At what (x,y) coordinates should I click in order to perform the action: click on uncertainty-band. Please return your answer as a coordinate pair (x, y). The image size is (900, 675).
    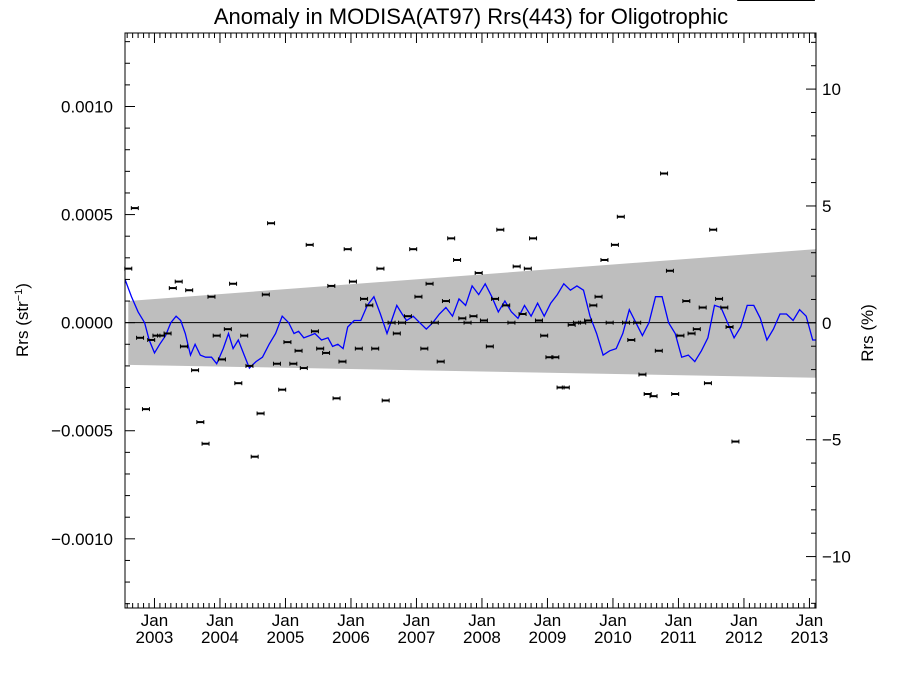
    Looking at the image, I should click on (472, 313).